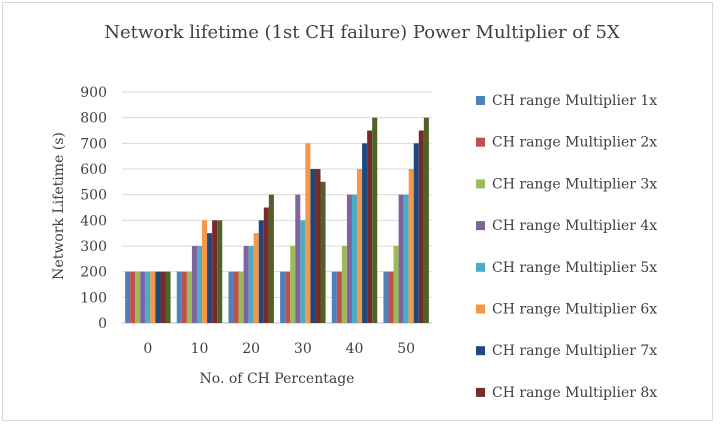 The height and width of the screenshot is (429, 727). I want to click on x-tick-label: 0, so click(147, 349).